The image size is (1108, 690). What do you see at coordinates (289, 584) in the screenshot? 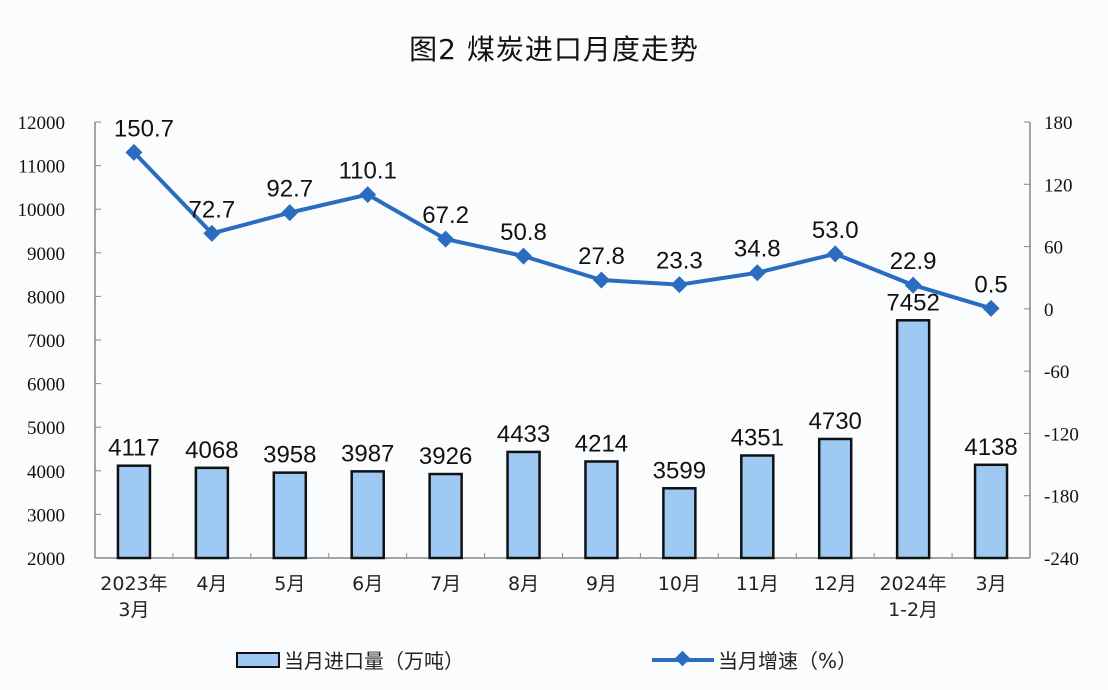
I see `x-axis-category-label: 5月` at bounding box center [289, 584].